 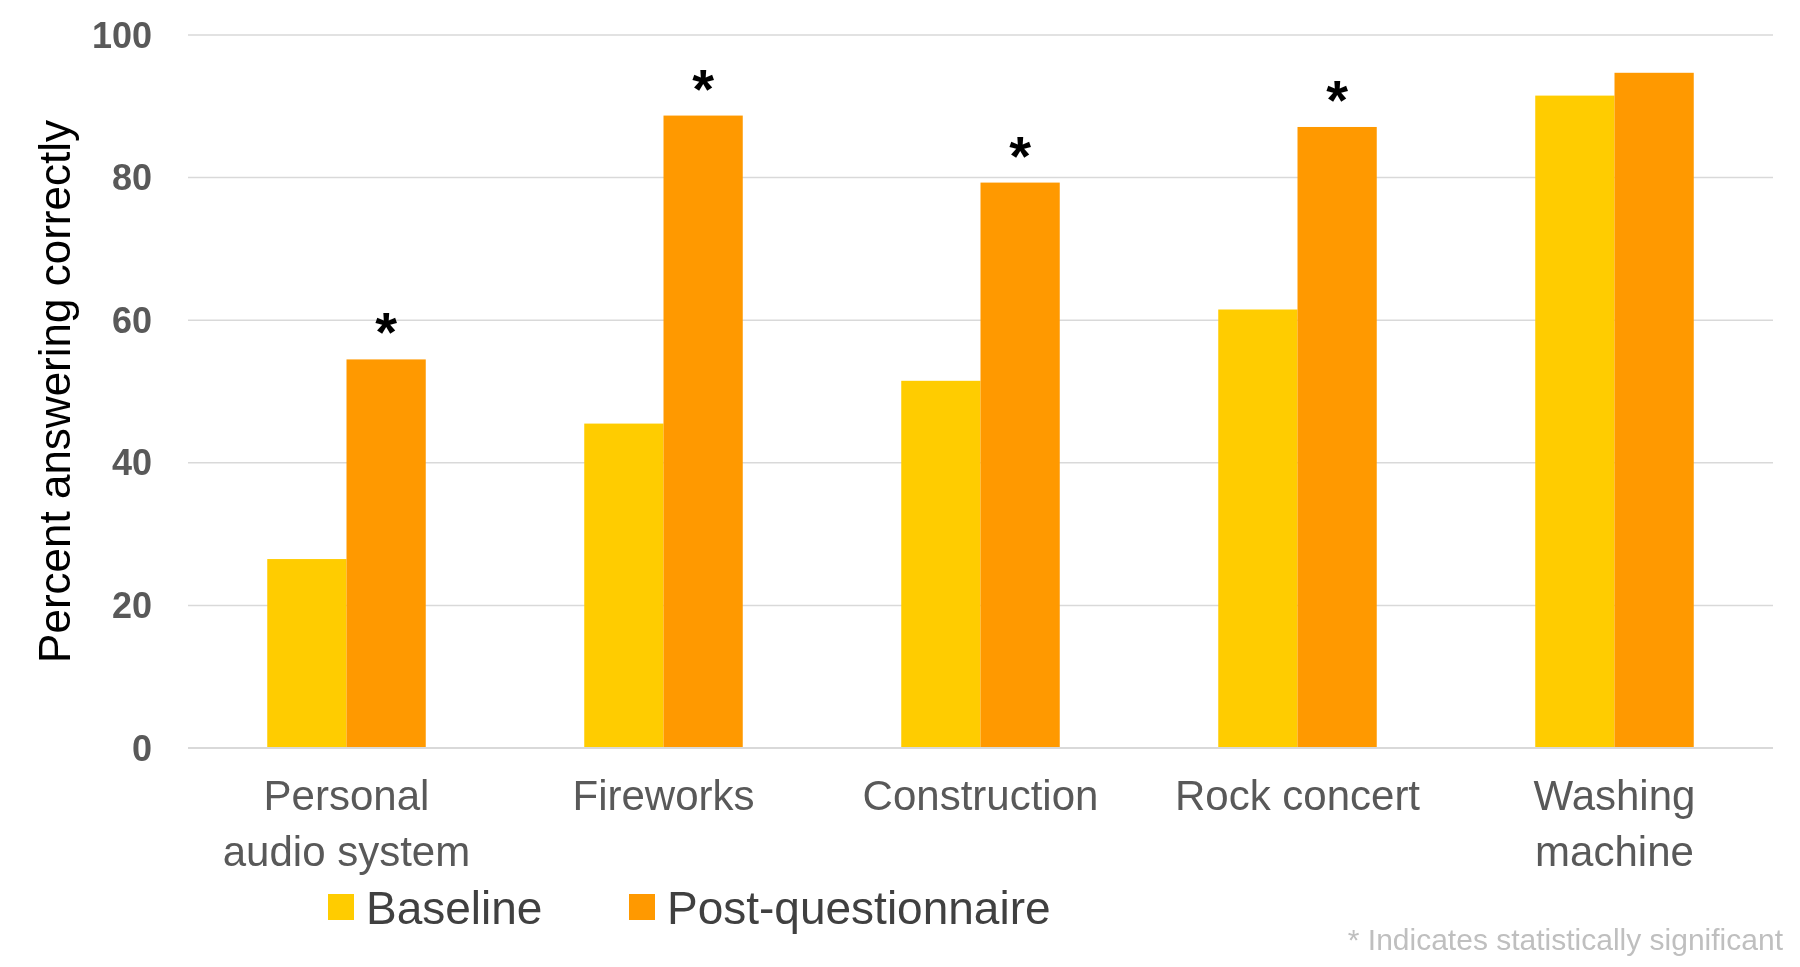 What do you see at coordinates (346, 823) in the screenshot?
I see `x-tick-label: Personal audio system` at bounding box center [346, 823].